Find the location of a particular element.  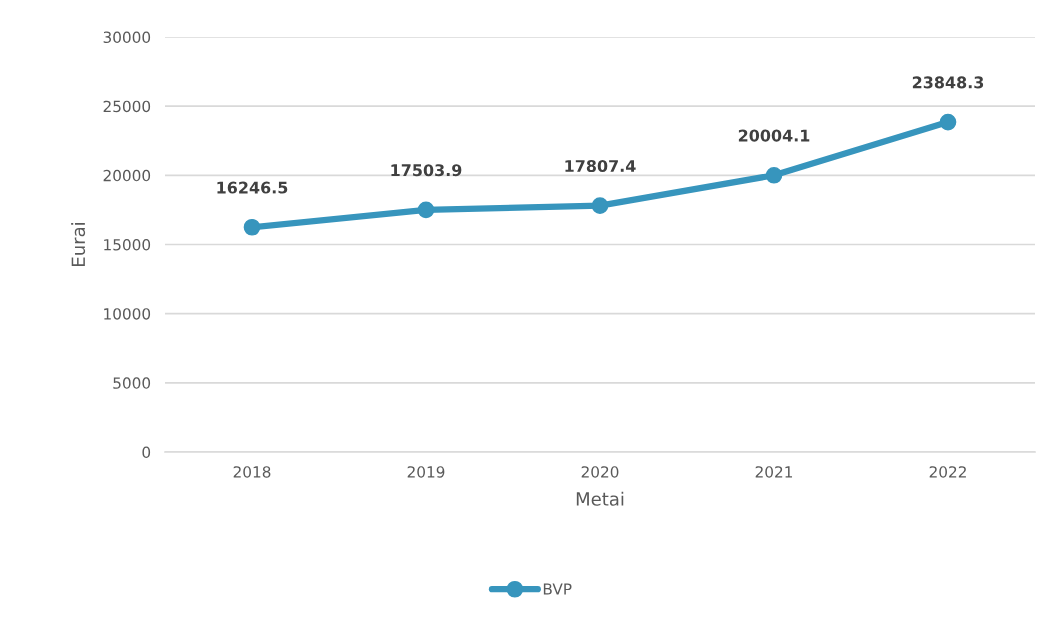

data-label: 17503.9 is located at coordinates (426, 170).